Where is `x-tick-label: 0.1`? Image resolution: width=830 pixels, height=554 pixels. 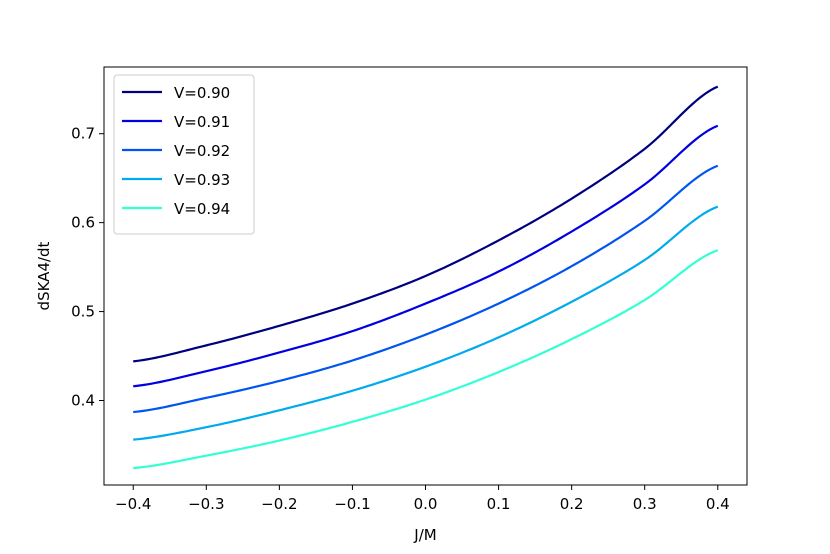
x-tick-label: 0.1 is located at coordinates (499, 504).